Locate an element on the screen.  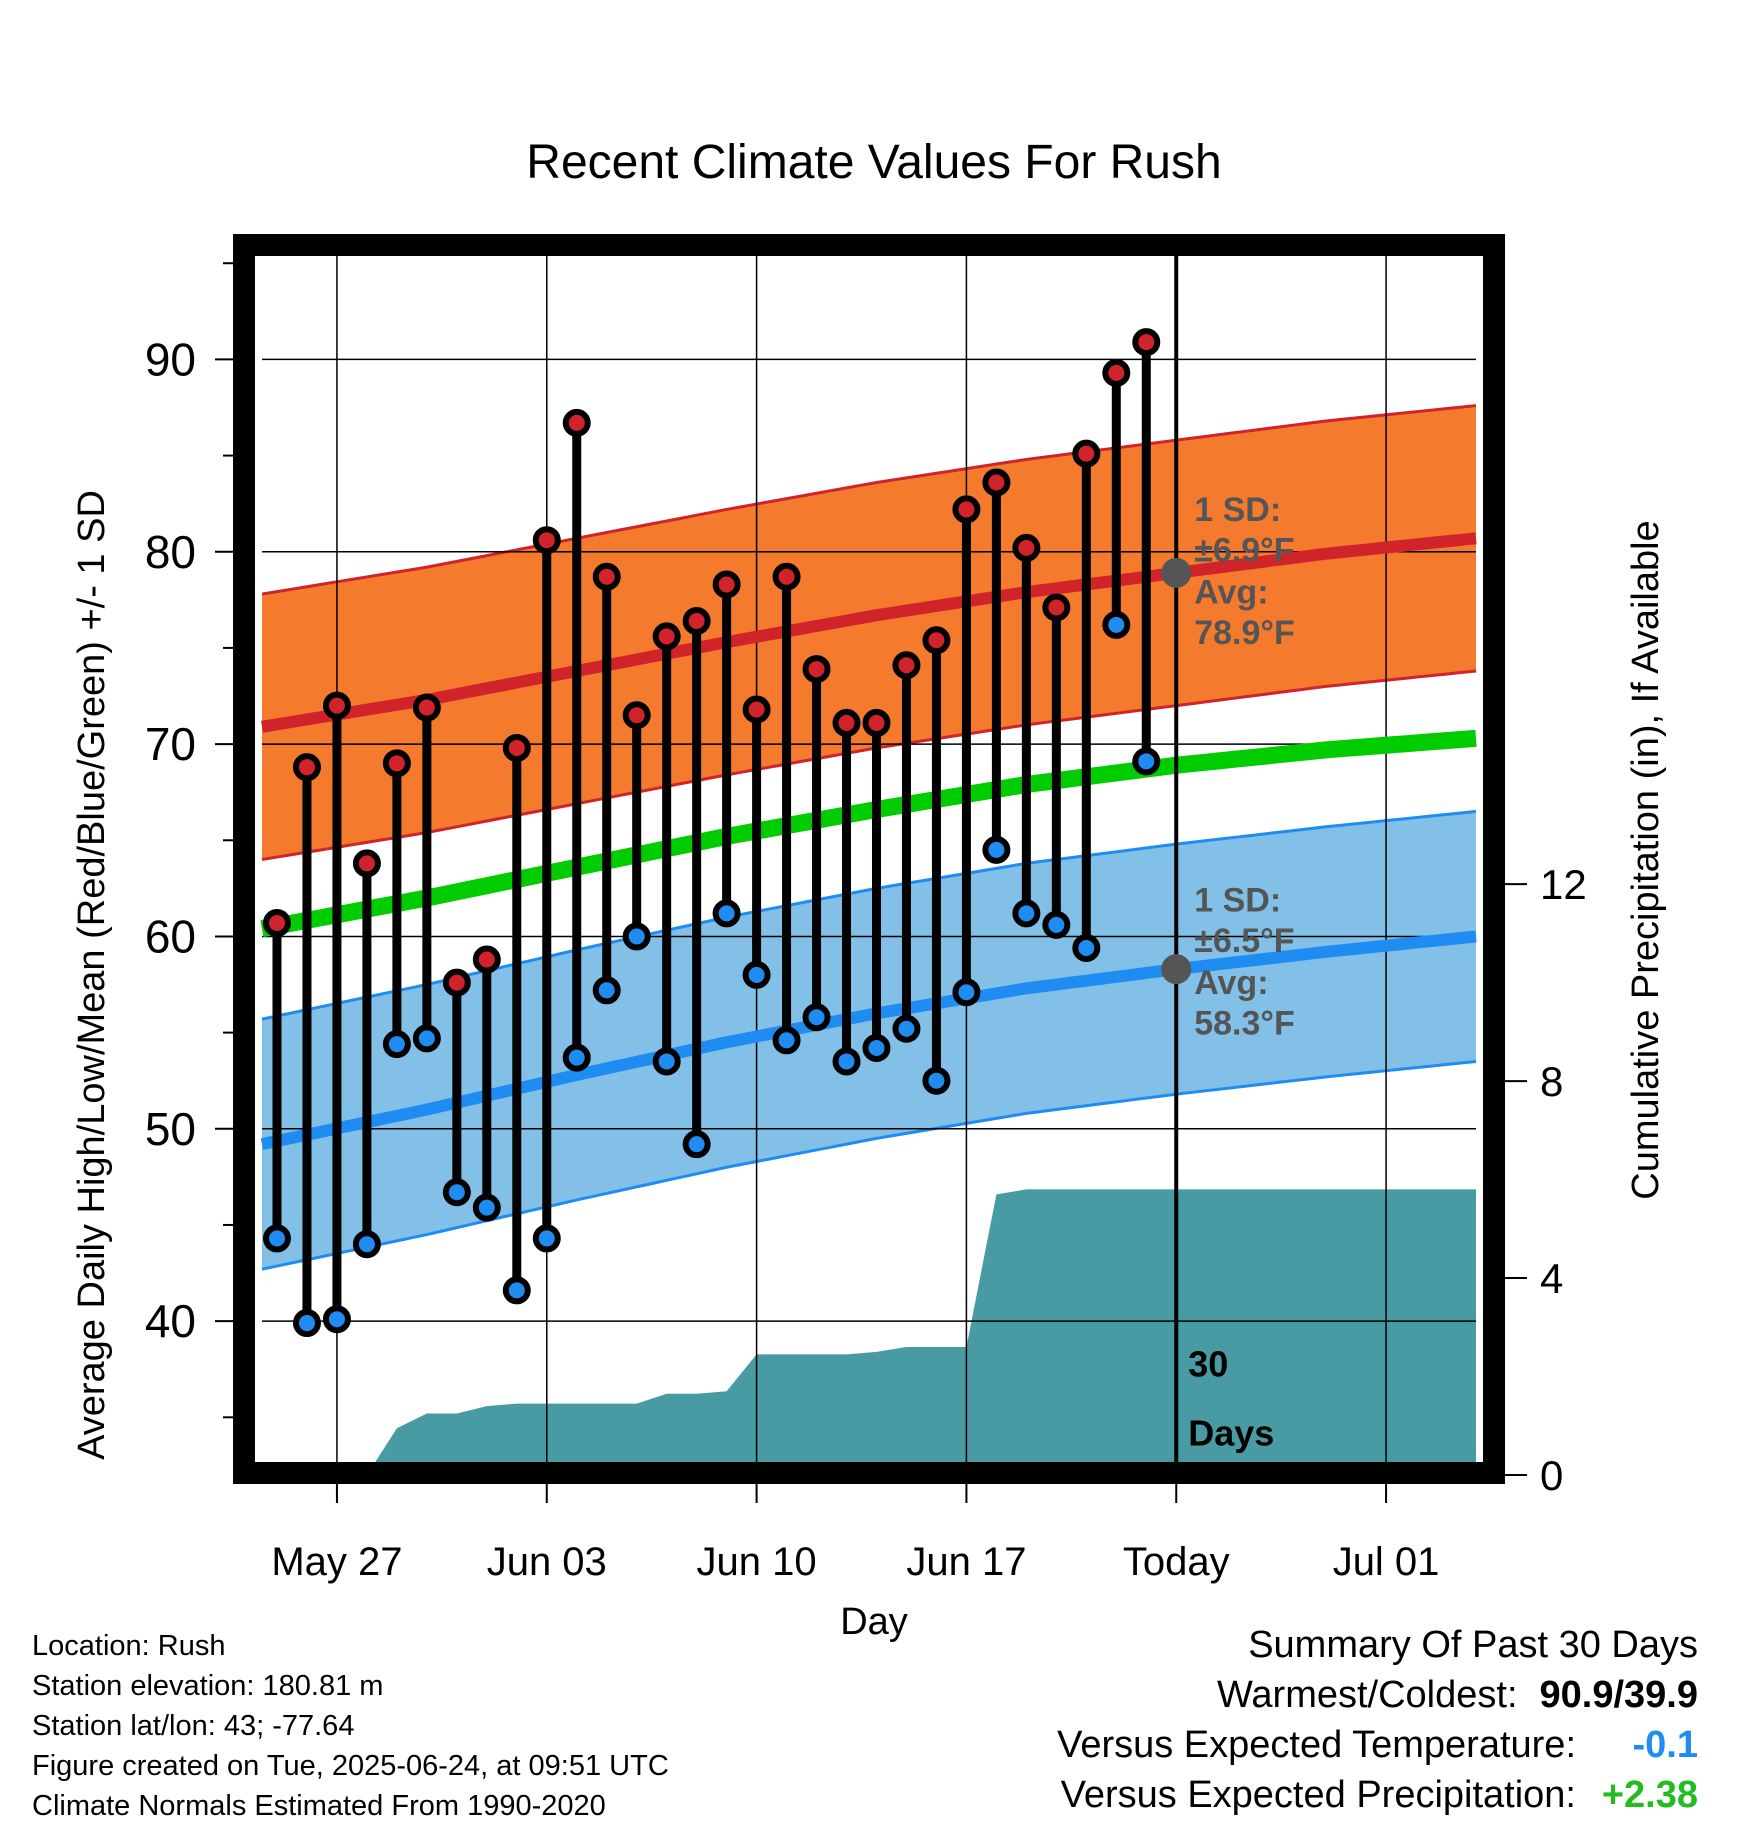
y2-tick-label: 8 is located at coordinates (1551, 1081).